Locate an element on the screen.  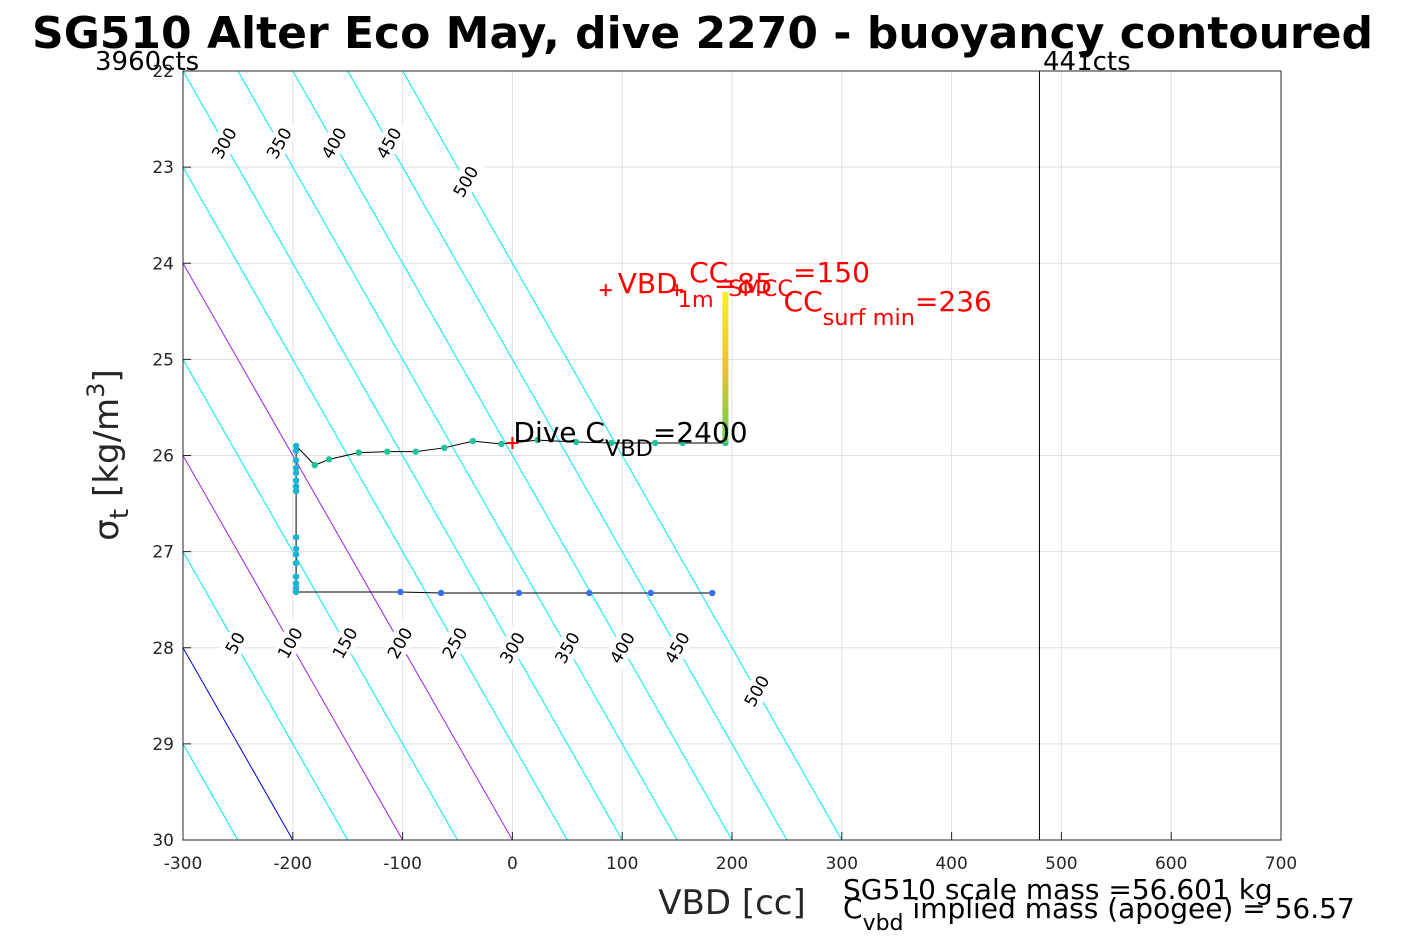
y-tick-label: 28 is located at coordinates (163, 649).